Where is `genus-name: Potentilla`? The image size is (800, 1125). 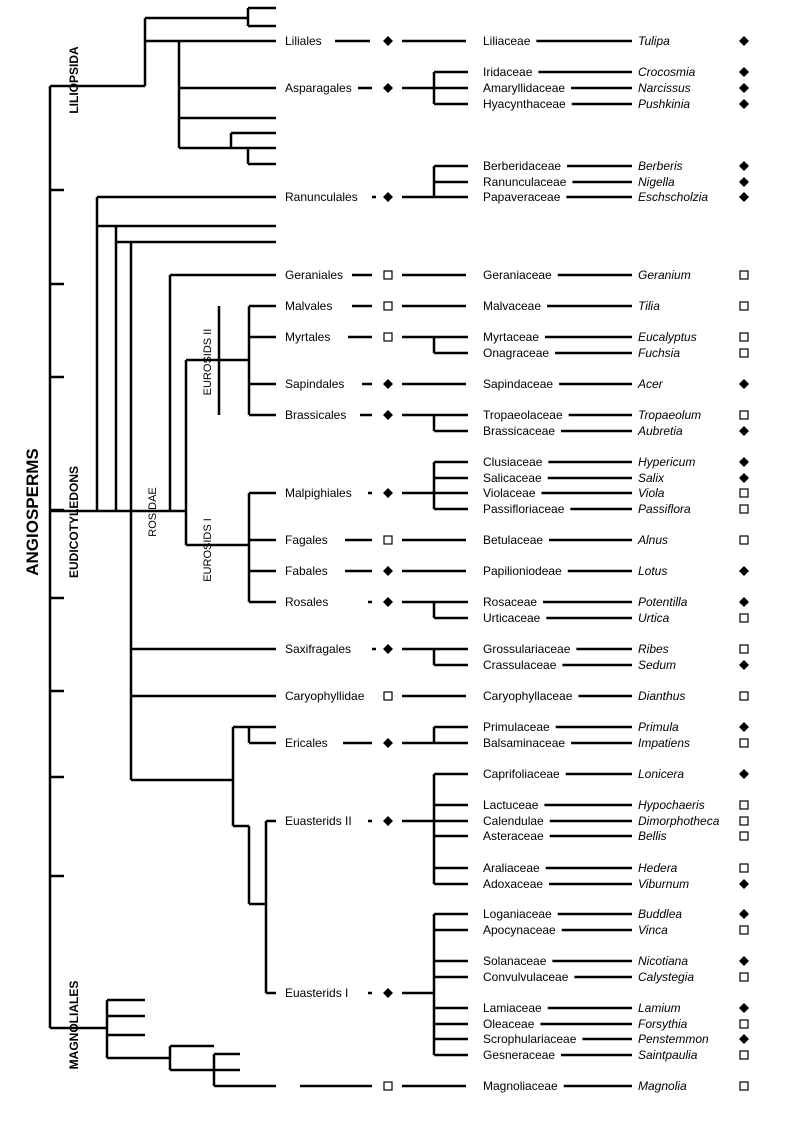
genus-name: Potentilla is located at coordinates (663, 602).